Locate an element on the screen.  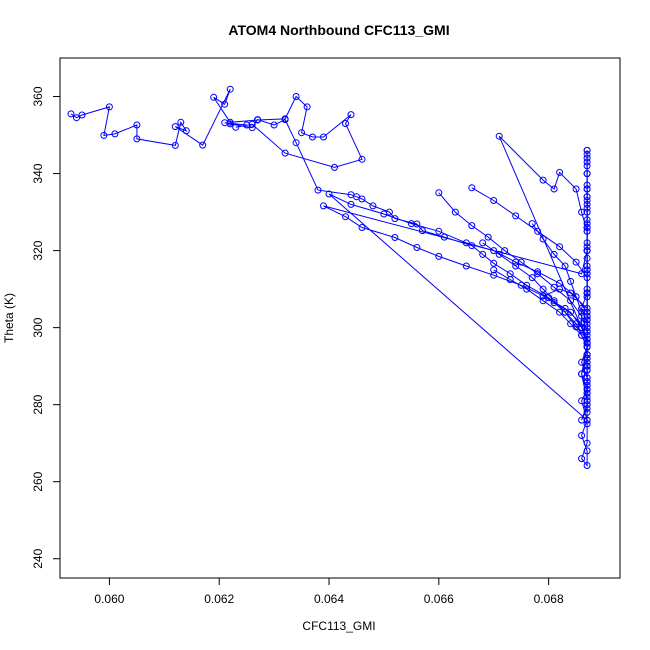
x-tick-label: 0.064 is located at coordinates (329, 599).